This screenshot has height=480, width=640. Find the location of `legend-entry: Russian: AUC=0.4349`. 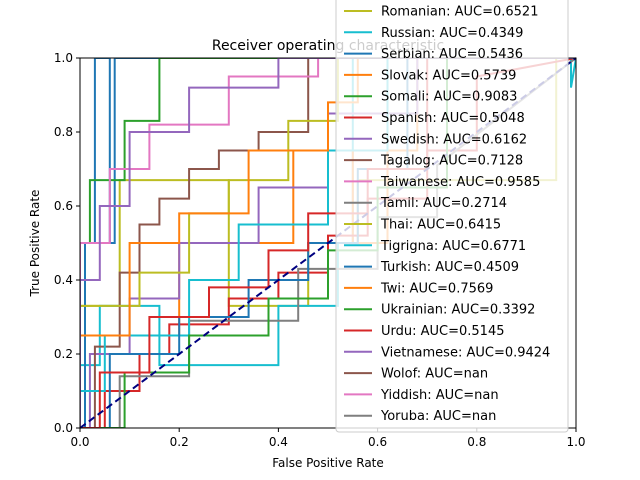

legend-entry: Russian: AUC=0.4349 is located at coordinates (452, 33).